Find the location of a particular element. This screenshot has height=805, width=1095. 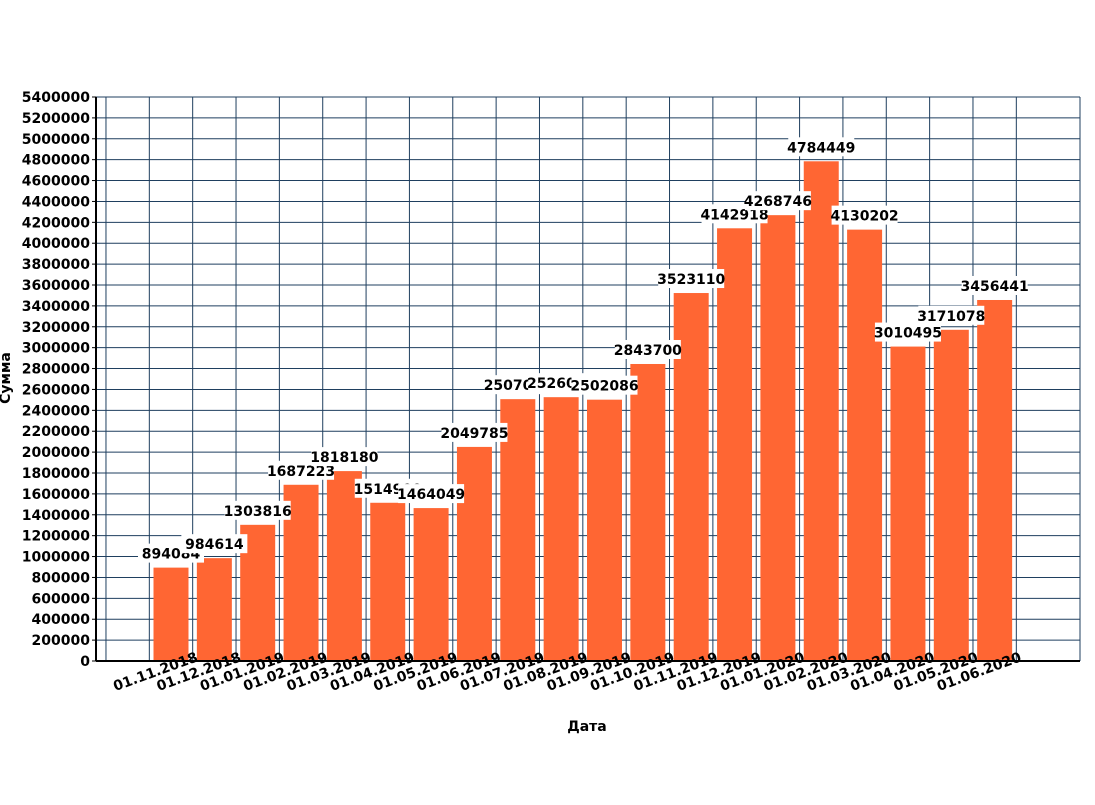

data-label-text: 4142918 is located at coordinates (734, 215).